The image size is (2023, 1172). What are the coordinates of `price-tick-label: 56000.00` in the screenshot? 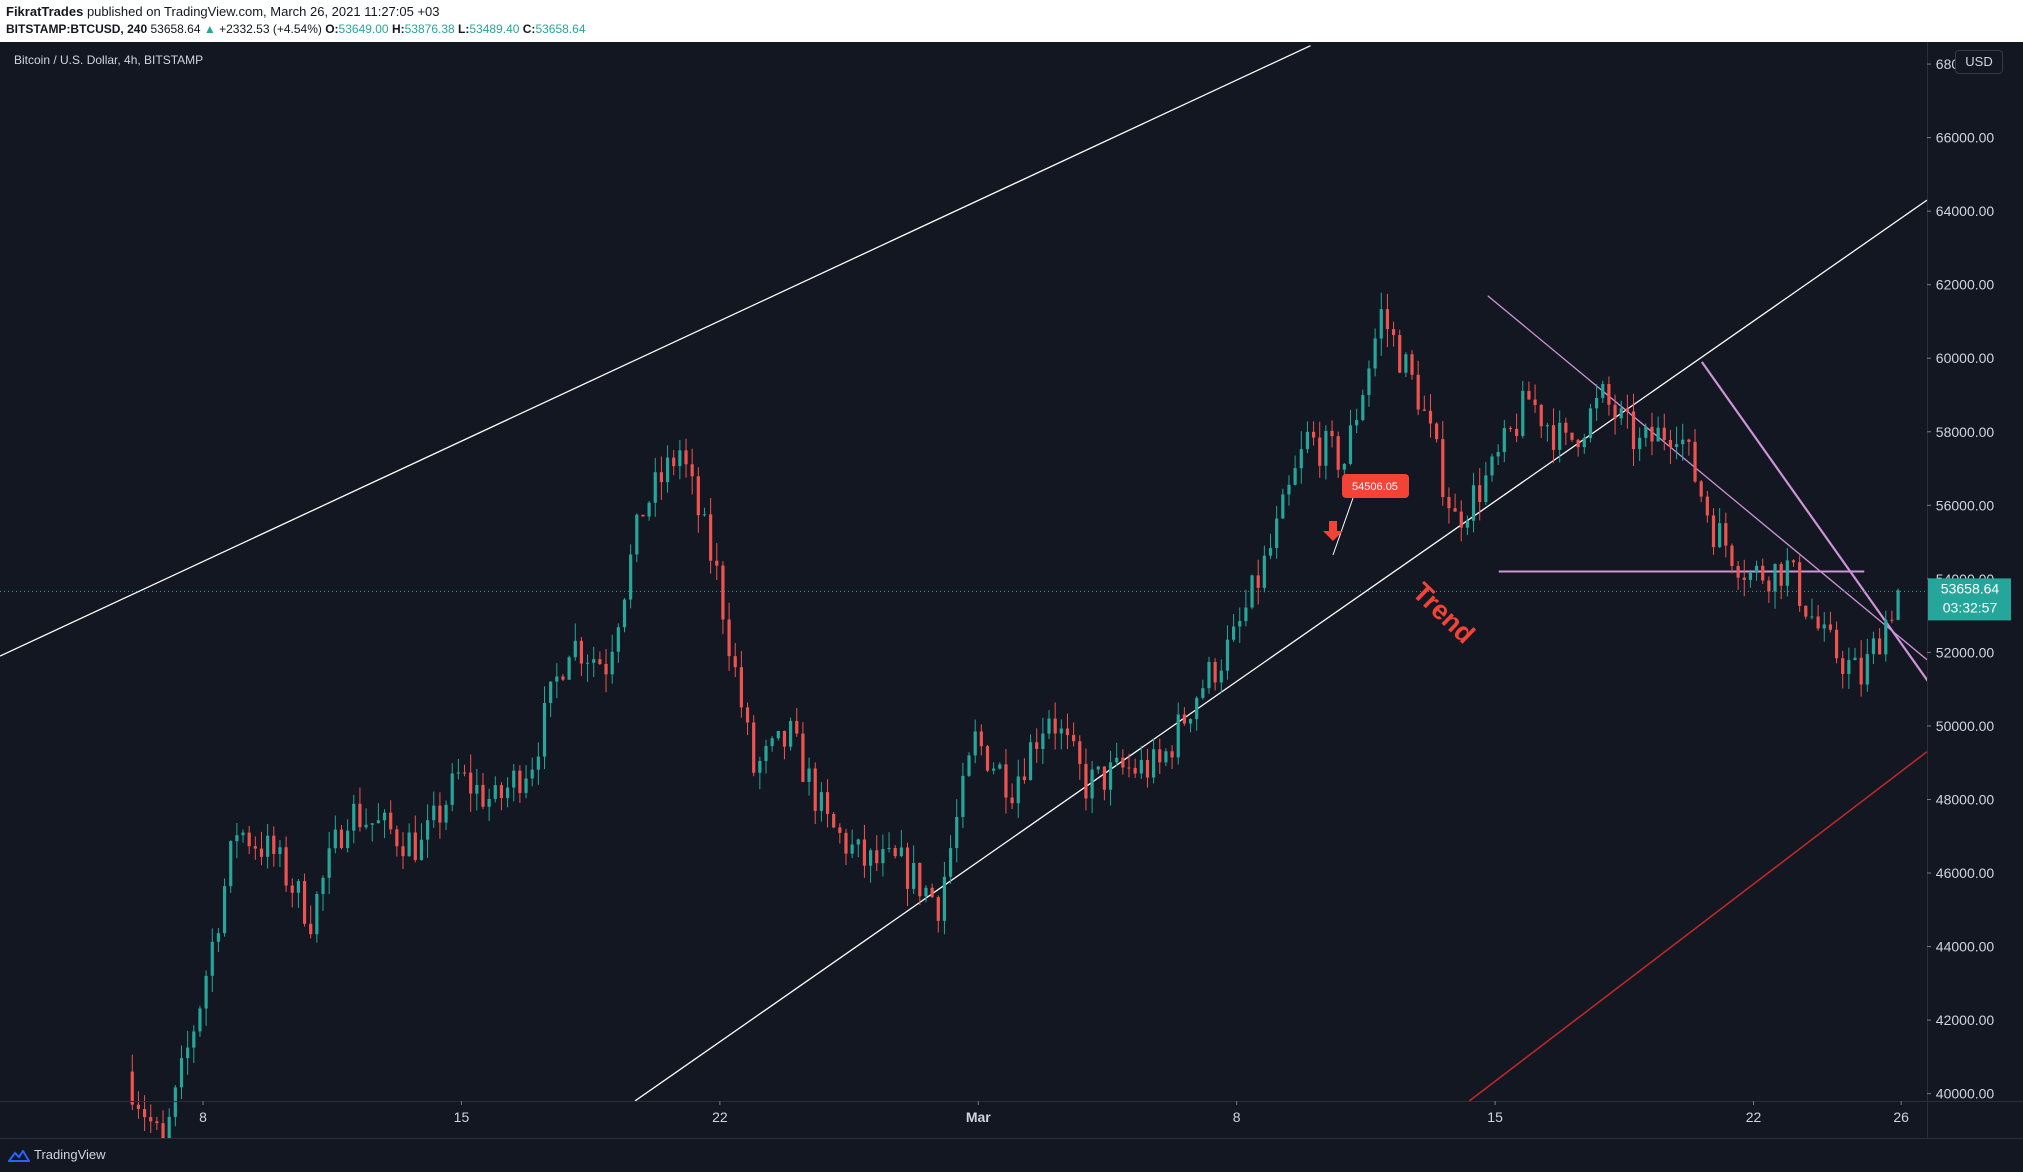 It's located at (1965, 505).